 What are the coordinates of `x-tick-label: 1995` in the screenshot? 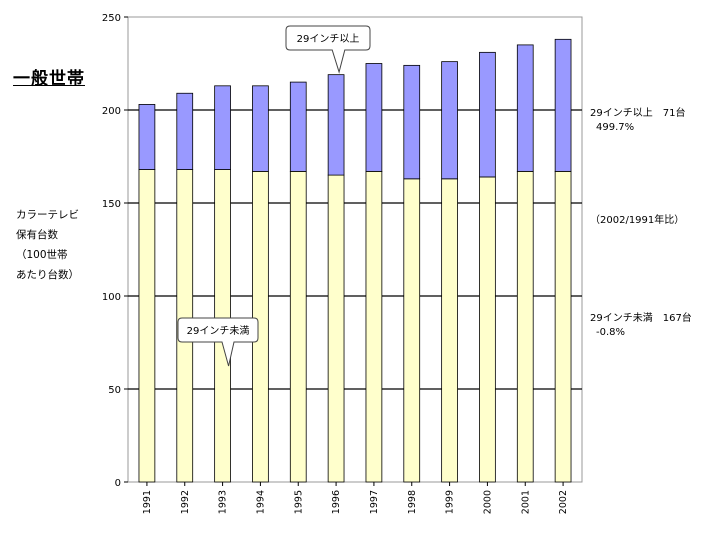 It's located at (298, 502).